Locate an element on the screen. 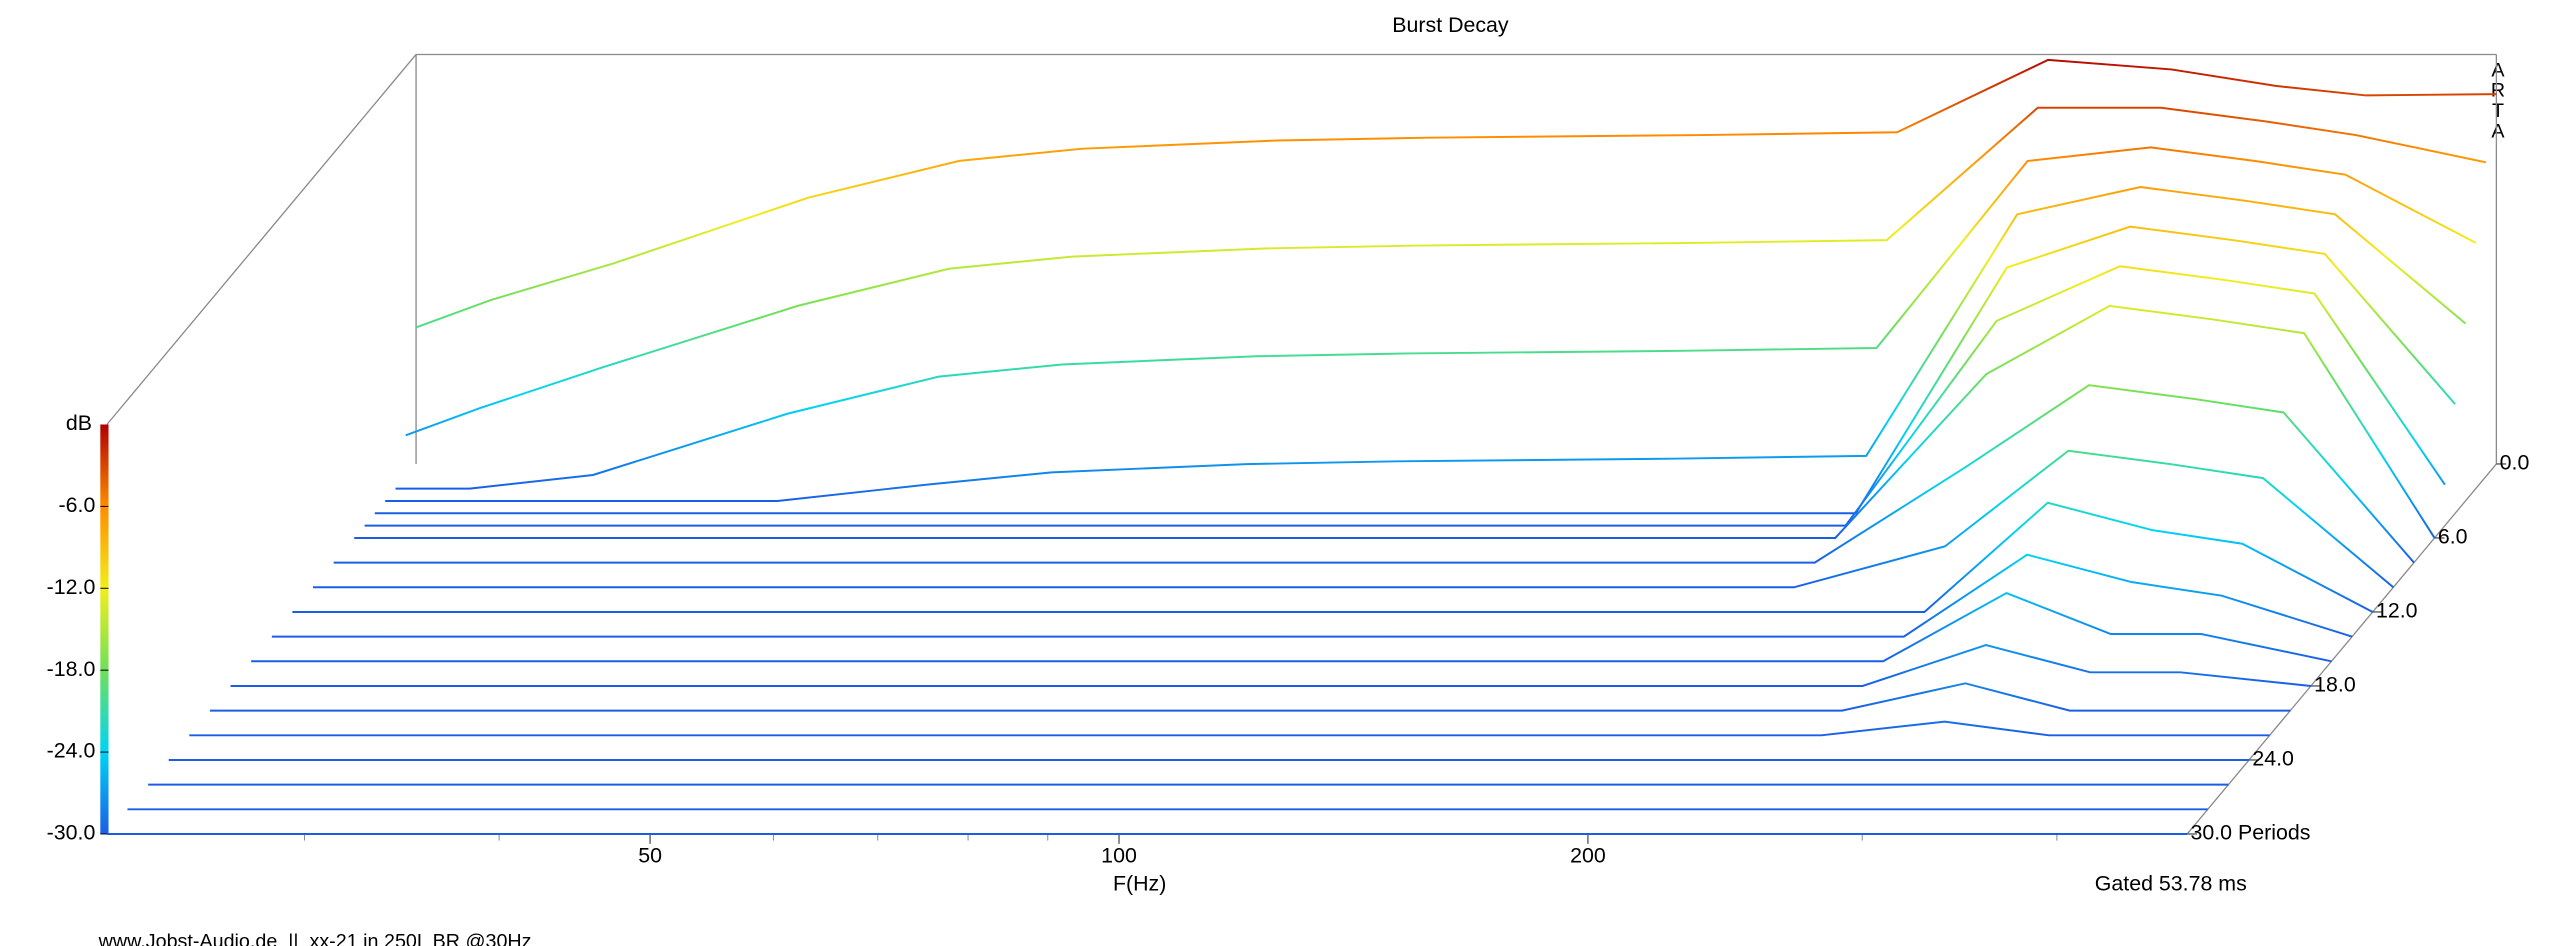 Image resolution: width=2549 pixels, height=946 pixels. x-tick-label: 100 is located at coordinates (1119, 856).